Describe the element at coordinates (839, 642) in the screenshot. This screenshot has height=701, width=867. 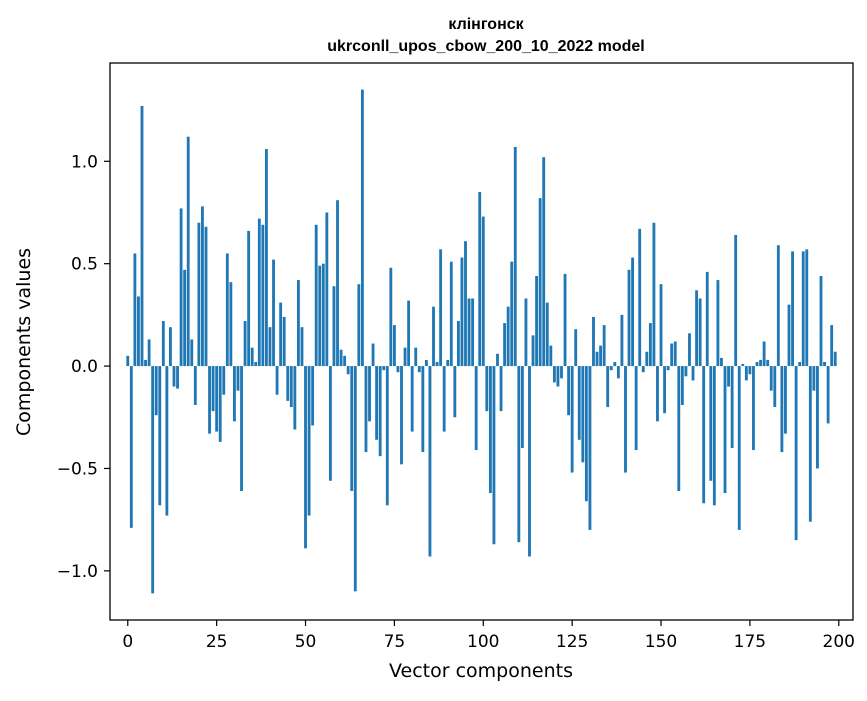
I see `x-tick-label: 200` at that location.